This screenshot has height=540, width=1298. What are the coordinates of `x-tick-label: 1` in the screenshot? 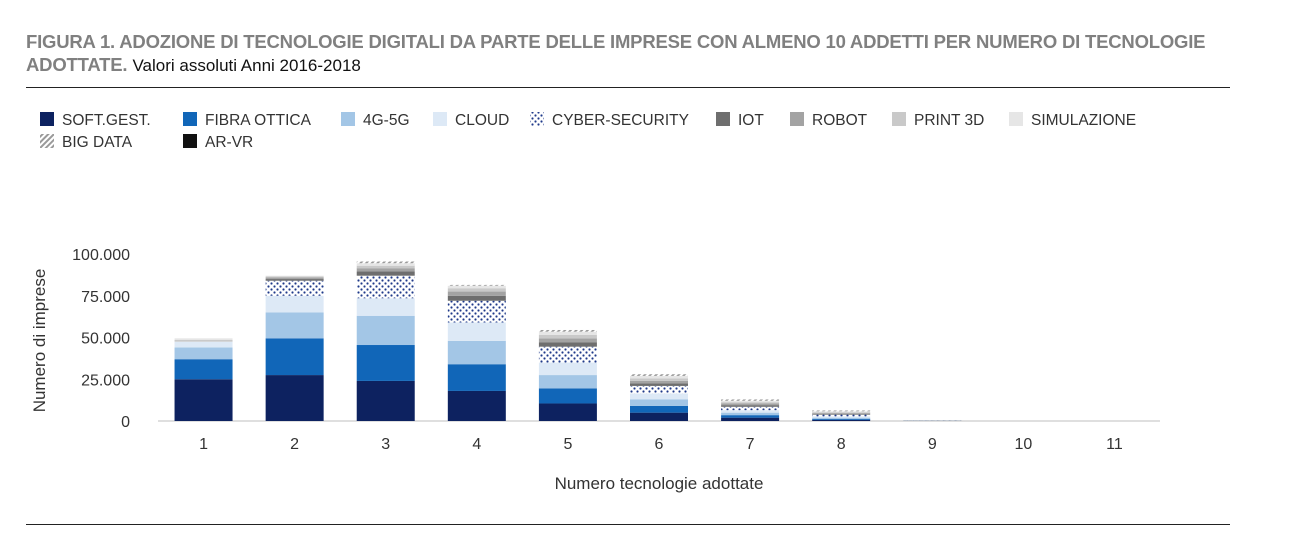 It's located at (203, 444).